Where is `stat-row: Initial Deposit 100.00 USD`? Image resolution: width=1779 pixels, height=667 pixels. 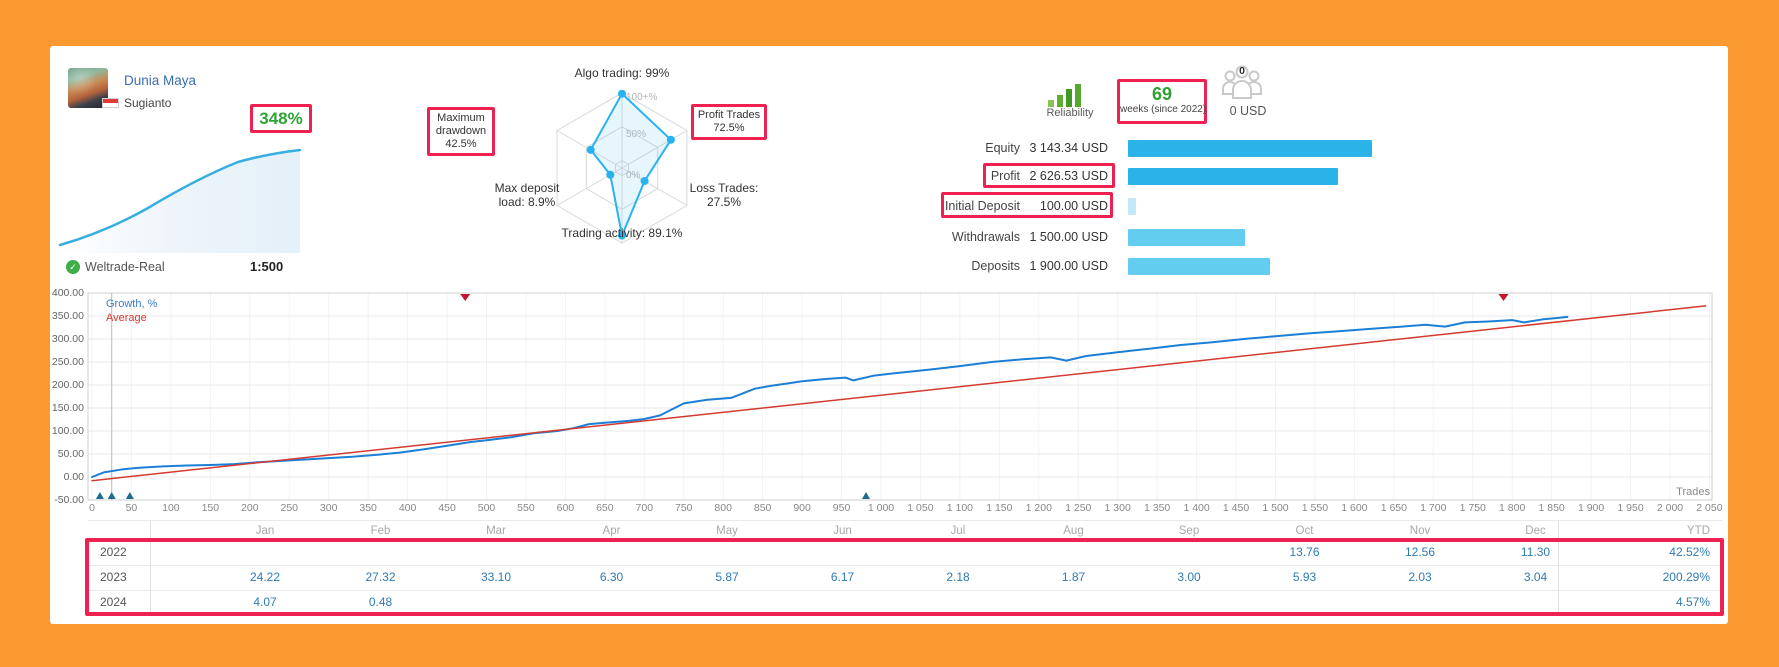
stat-row: Initial Deposit 100.00 USD is located at coordinates (1032, 206).